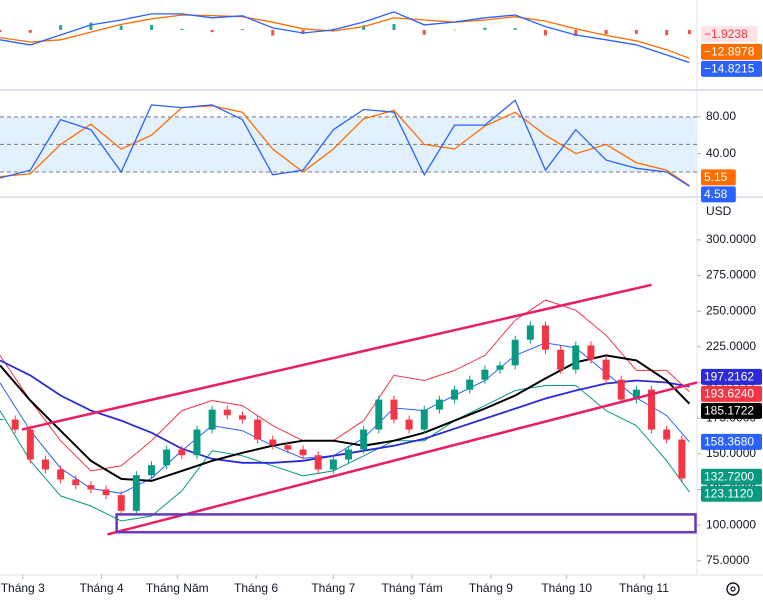  I want to click on x-tick-label: Tháng Tám, so click(412, 588).